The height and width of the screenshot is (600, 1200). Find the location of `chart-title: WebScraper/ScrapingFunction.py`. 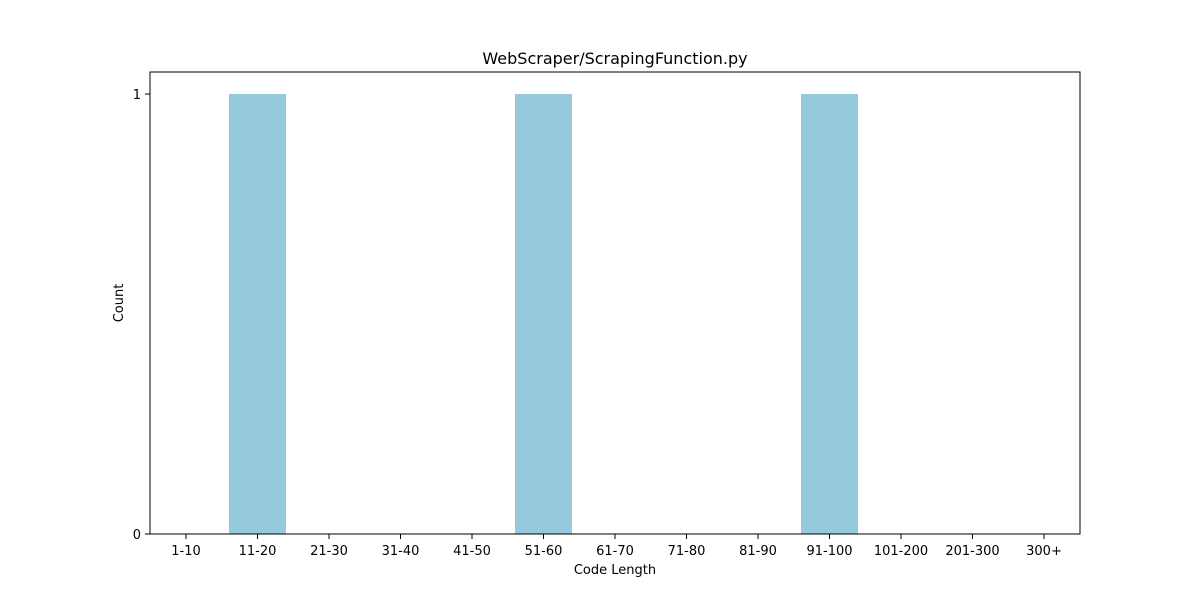

chart-title: WebScraper/ScrapingFunction.py is located at coordinates (614, 58).